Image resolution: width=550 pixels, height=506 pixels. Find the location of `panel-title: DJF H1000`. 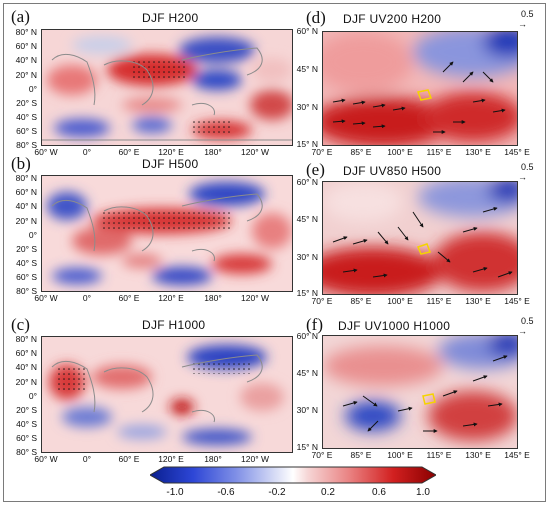

panel-title: DJF H1000 is located at coordinates (174, 325).